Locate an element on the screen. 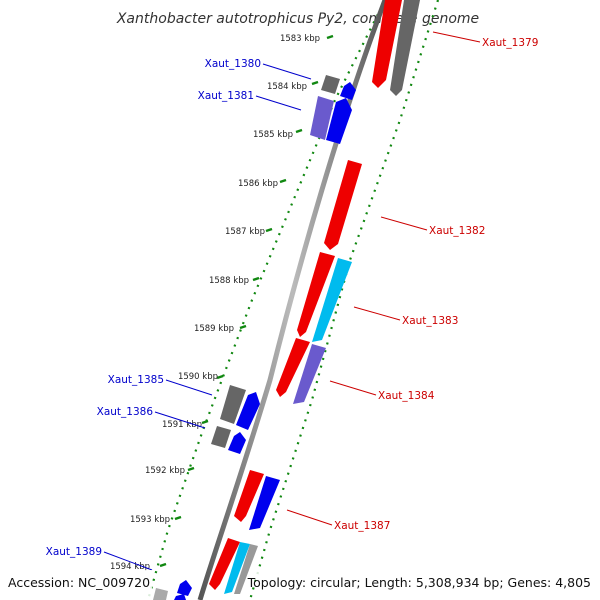  gene-label-xaut-1385: Xaut_1385 is located at coordinates (136, 380).